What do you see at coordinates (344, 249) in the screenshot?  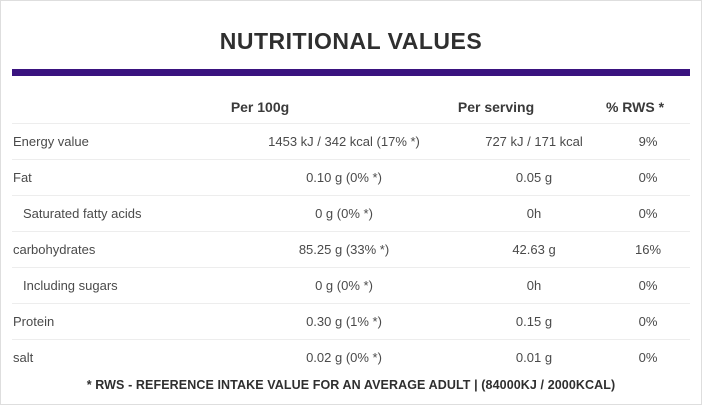 I see `per-100g-value: 85.25 g (33% *)` at bounding box center [344, 249].